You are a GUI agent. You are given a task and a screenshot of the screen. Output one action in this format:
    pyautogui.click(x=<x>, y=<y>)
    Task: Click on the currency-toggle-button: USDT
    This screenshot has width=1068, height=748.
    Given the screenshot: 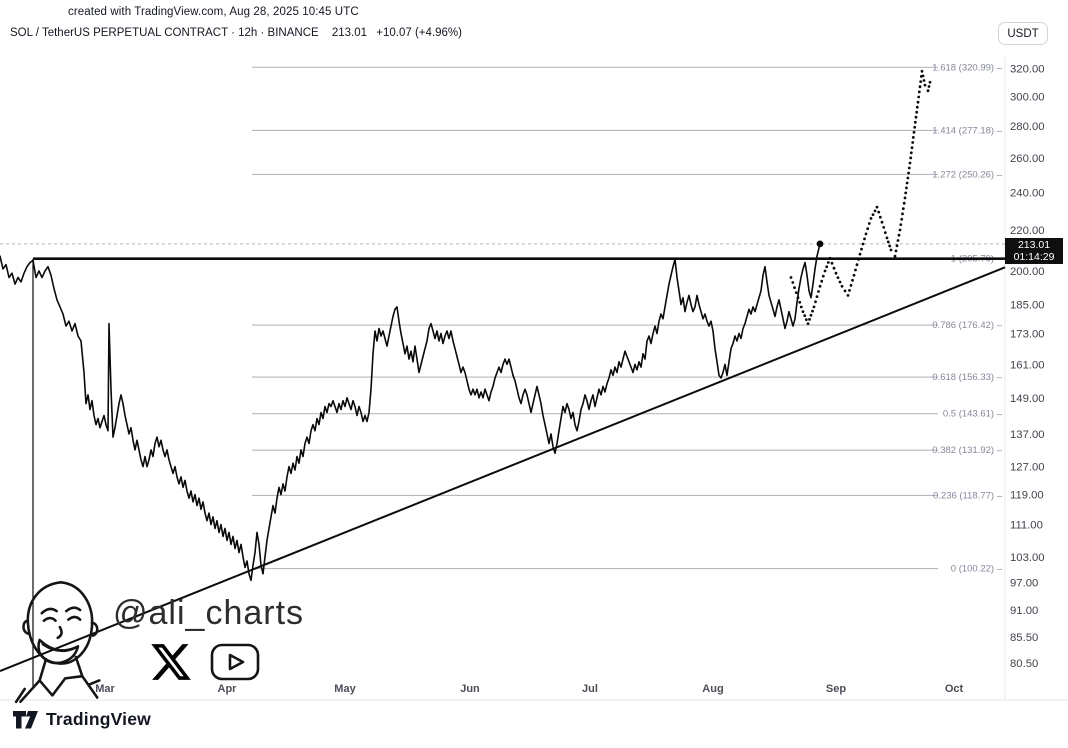 What is the action you would take?
    pyautogui.click(x=1023, y=33)
    